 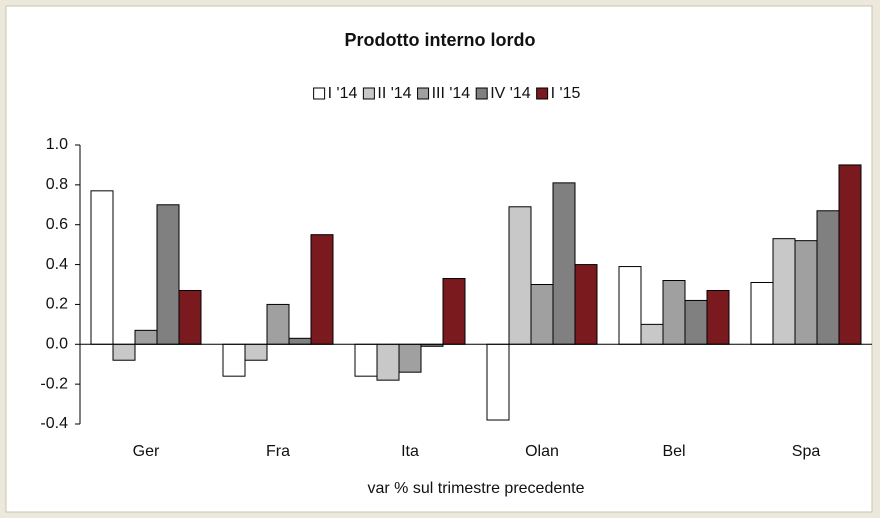 I want to click on y-tick-label: 0.6, so click(x=57, y=224).